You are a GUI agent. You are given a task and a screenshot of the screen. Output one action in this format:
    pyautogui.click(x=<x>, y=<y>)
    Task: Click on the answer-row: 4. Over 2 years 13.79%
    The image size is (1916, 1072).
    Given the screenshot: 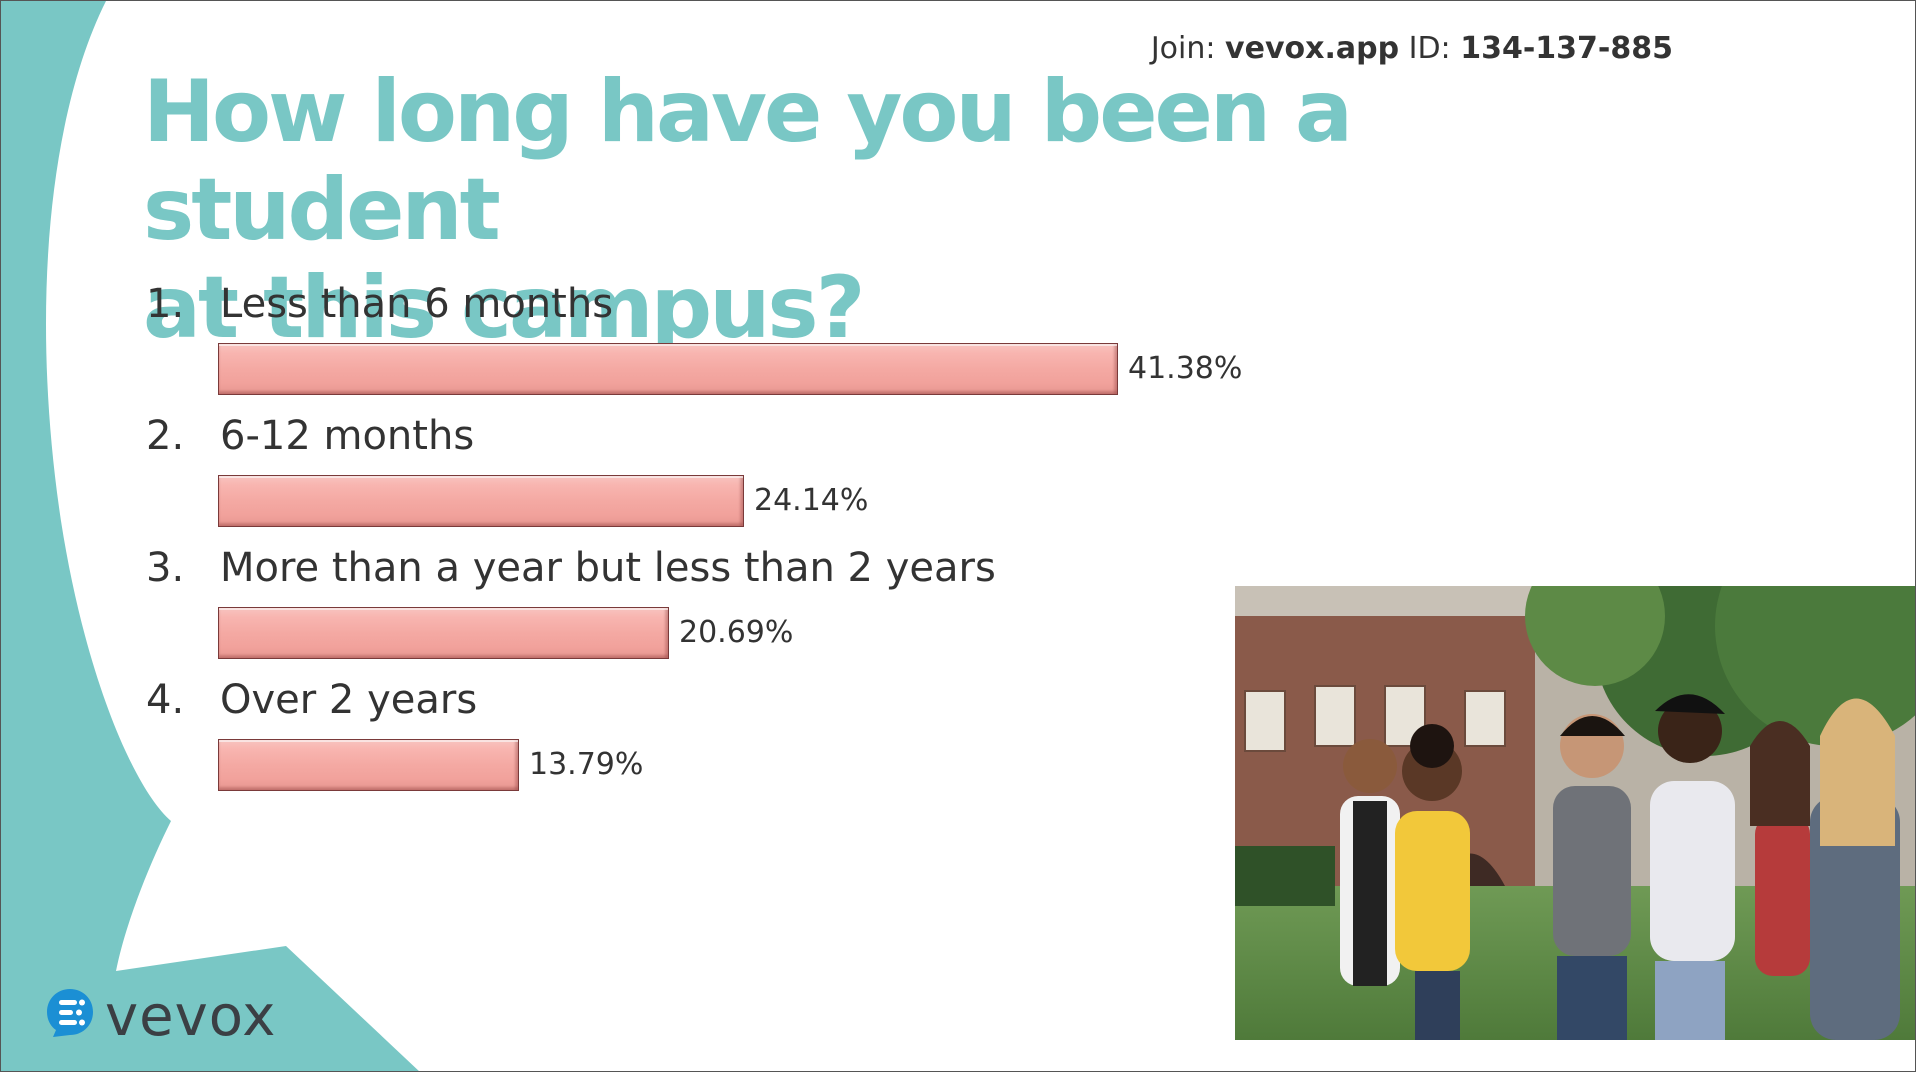 What is the action you would take?
    pyautogui.click(x=696, y=735)
    